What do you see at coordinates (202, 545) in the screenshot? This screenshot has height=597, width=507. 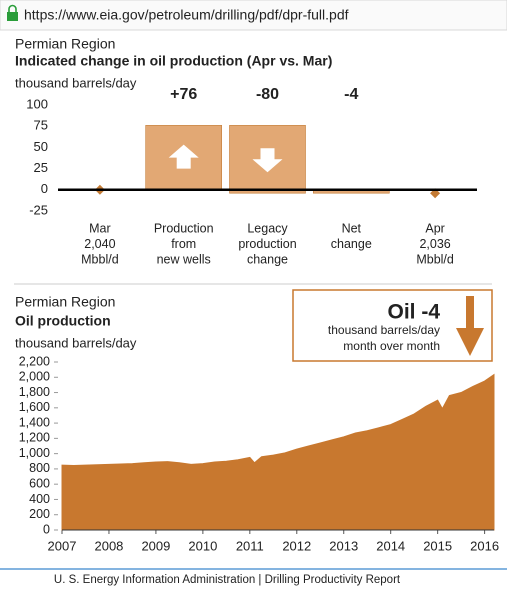 I see `x-tick-label: 2010` at bounding box center [202, 545].